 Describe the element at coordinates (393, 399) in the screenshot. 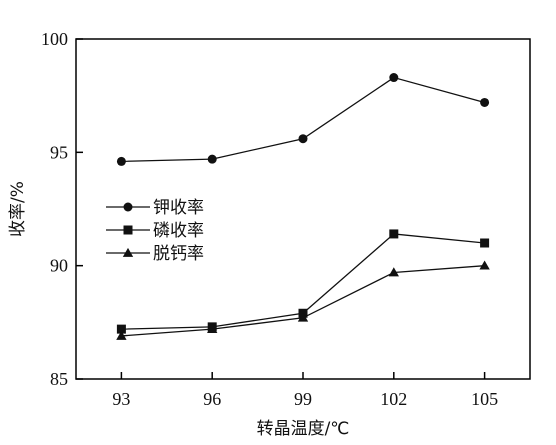

I see `x-tick-label: 102` at that location.